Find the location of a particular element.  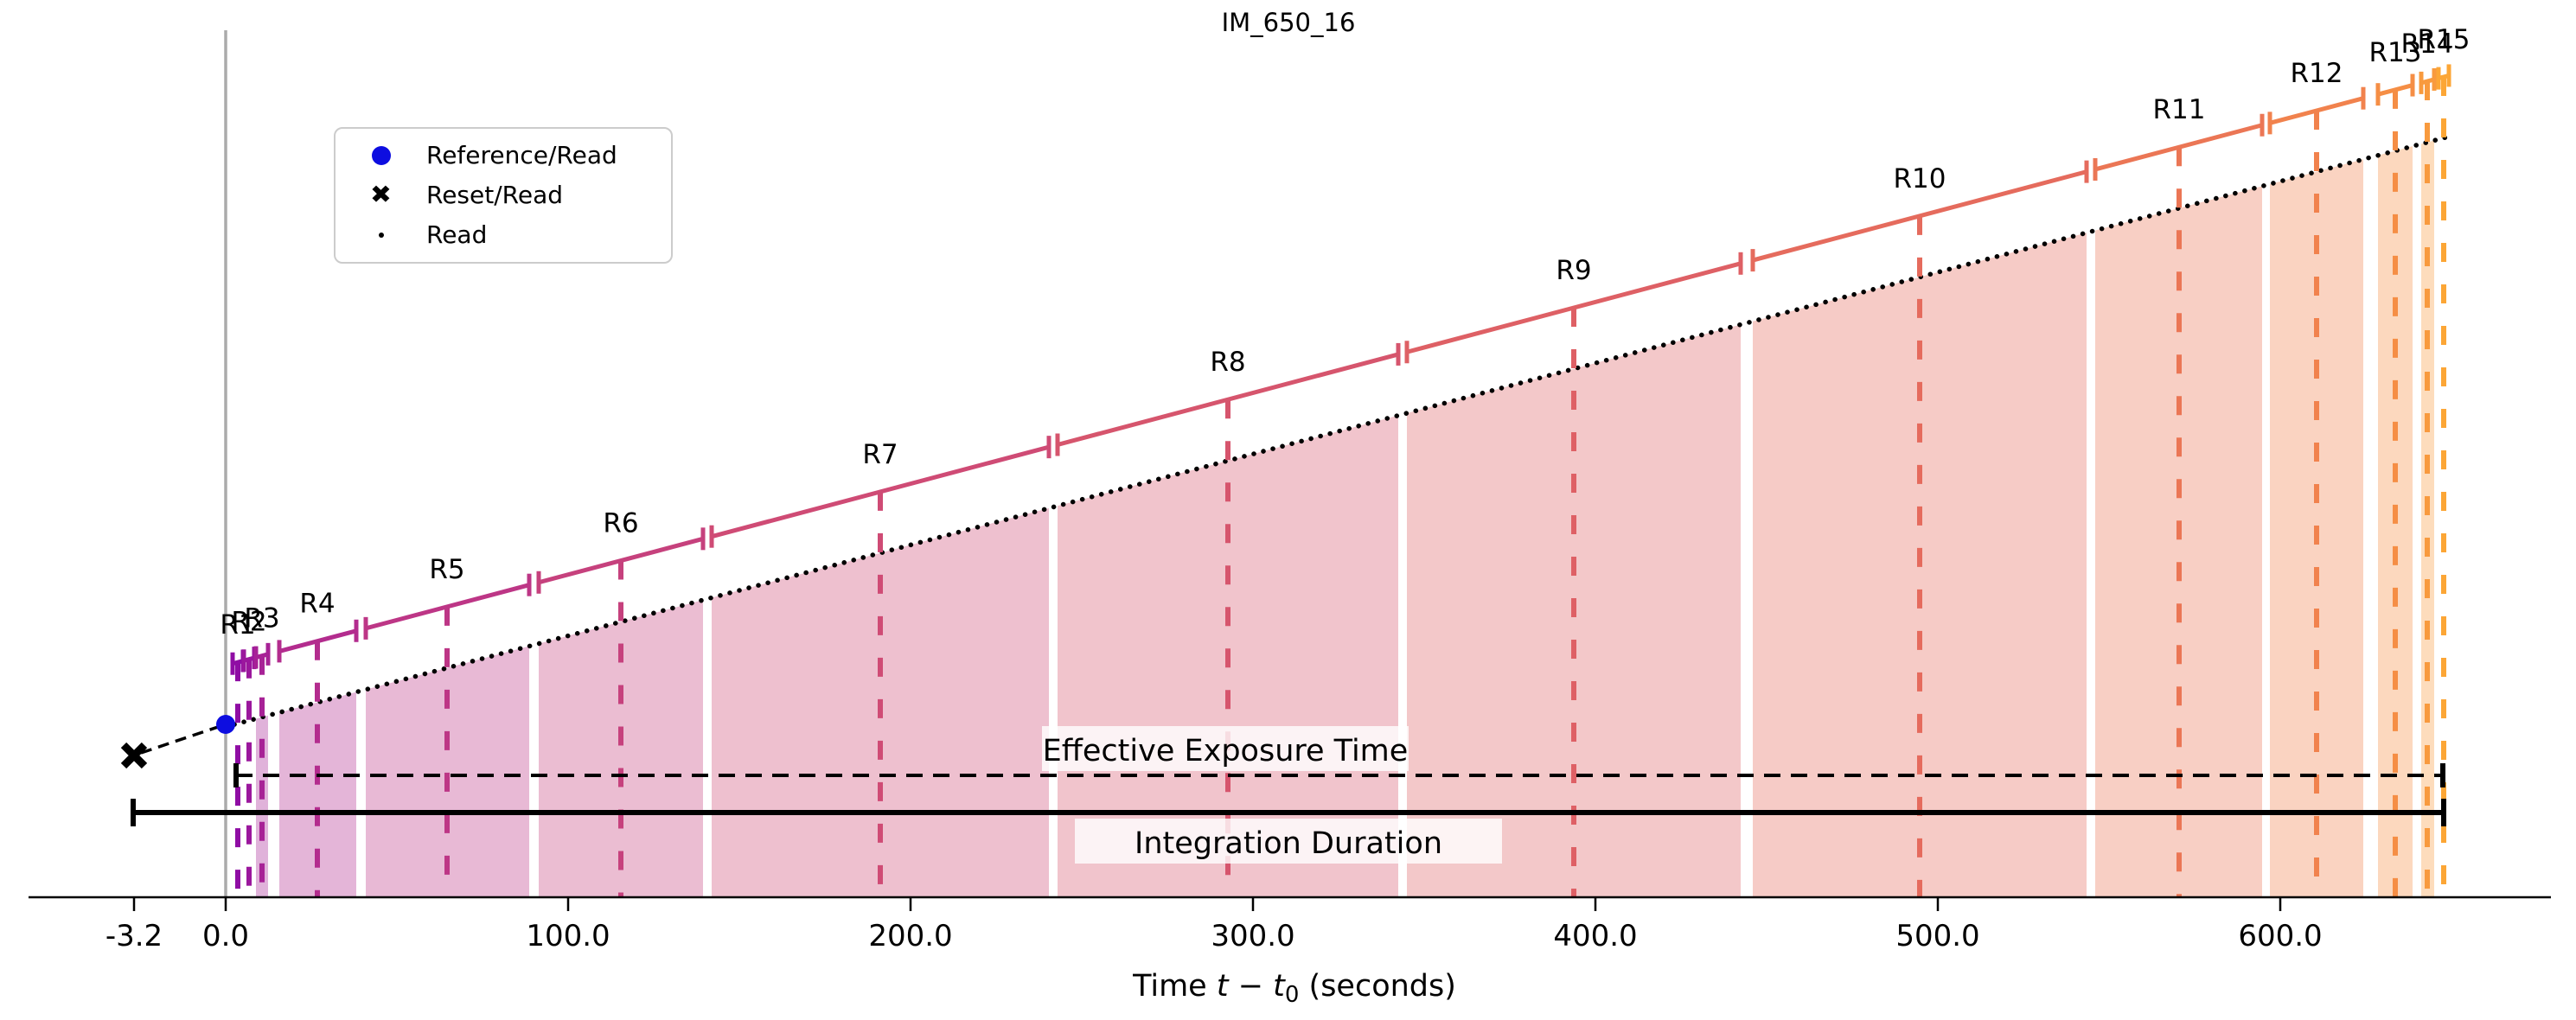

reference-read-marker is located at coordinates (226, 725).